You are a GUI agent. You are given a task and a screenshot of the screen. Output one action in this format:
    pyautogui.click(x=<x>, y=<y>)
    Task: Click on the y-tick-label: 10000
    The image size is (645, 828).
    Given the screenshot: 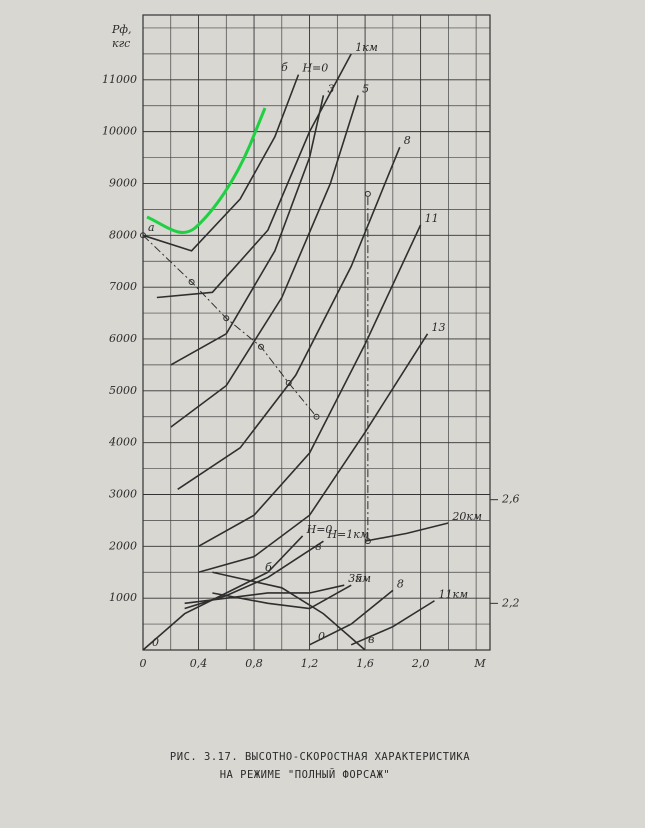 What is the action you would take?
    pyautogui.click(x=119, y=131)
    